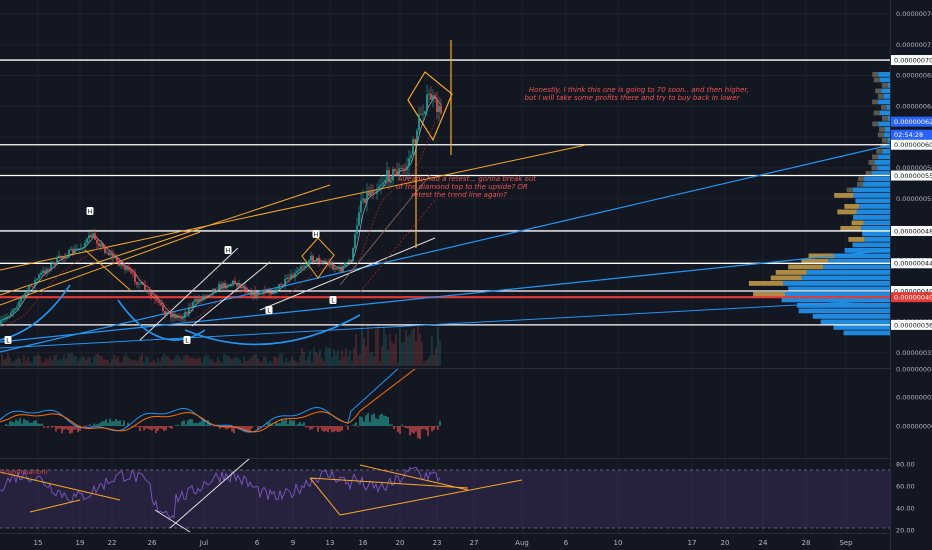 The image size is (932, 550). I want to click on rsi-label: (continuation), so click(25, 472).